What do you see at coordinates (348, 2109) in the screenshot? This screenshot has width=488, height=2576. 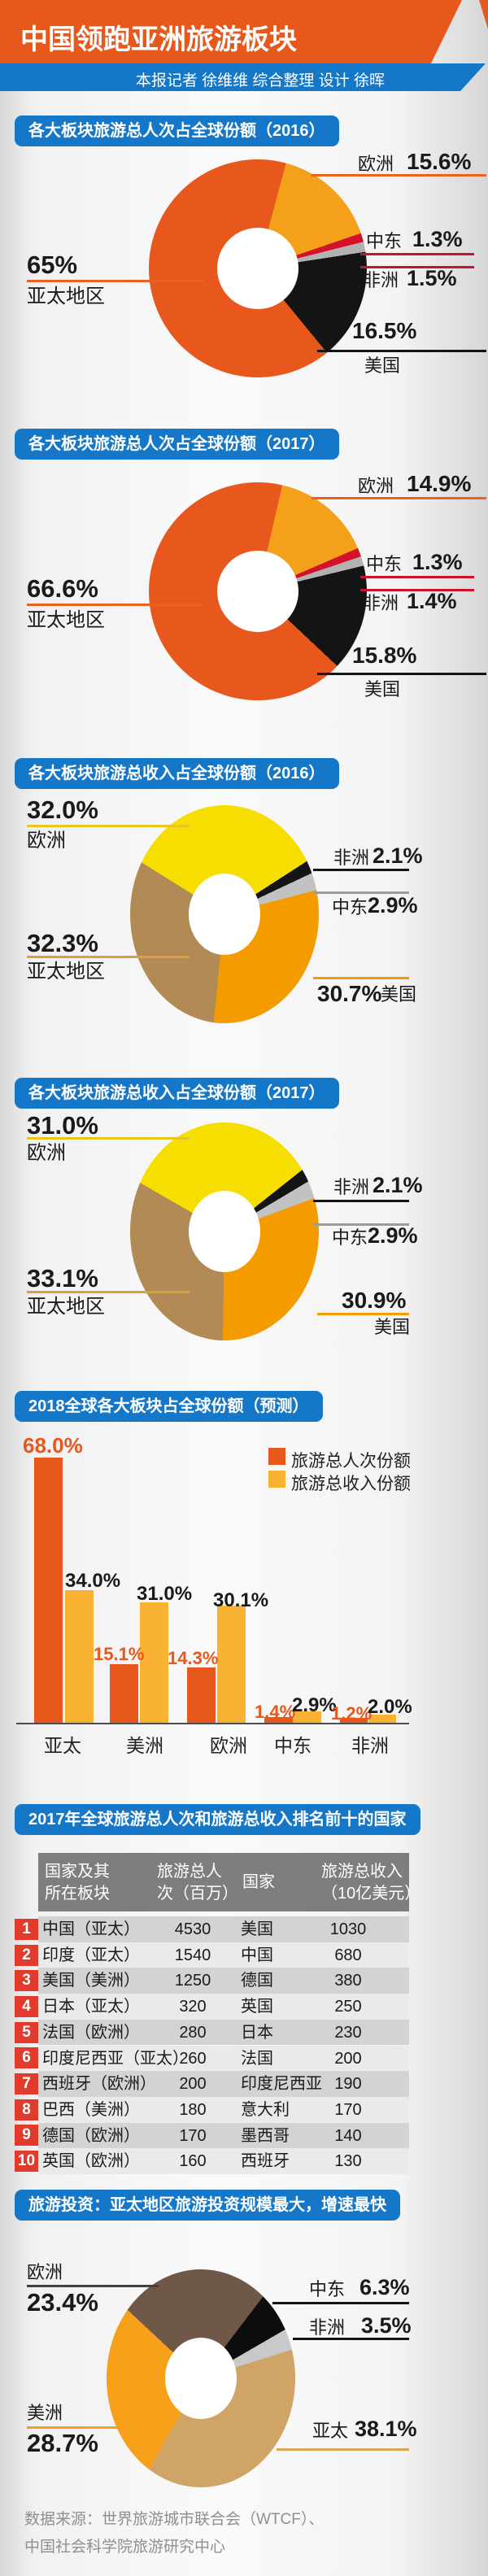 I see `cell-revenue-value: 170` at bounding box center [348, 2109].